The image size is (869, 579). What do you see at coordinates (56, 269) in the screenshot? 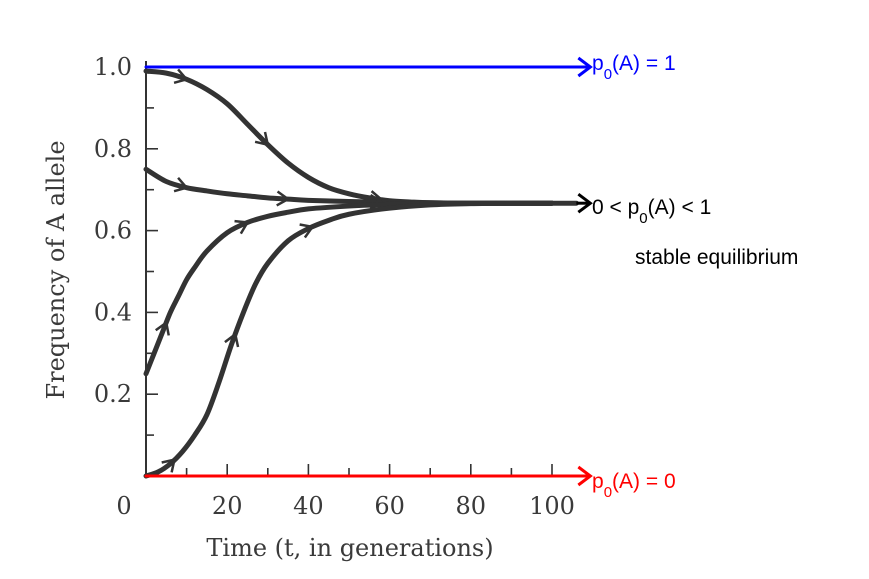
I see `y-axis-title: Frequency of A allele` at bounding box center [56, 269].